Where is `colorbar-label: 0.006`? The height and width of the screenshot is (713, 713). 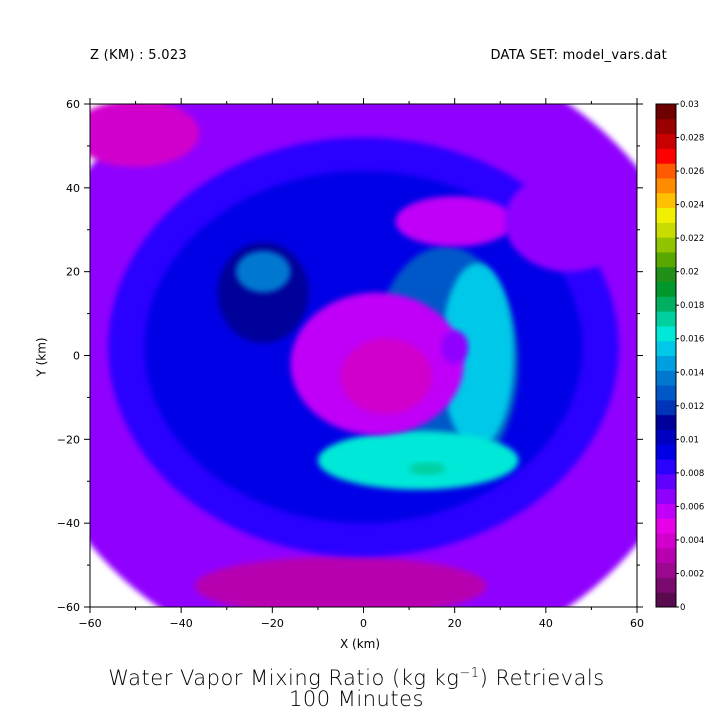 colorbar-label: 0.006 is located at coordinates (692, 507).